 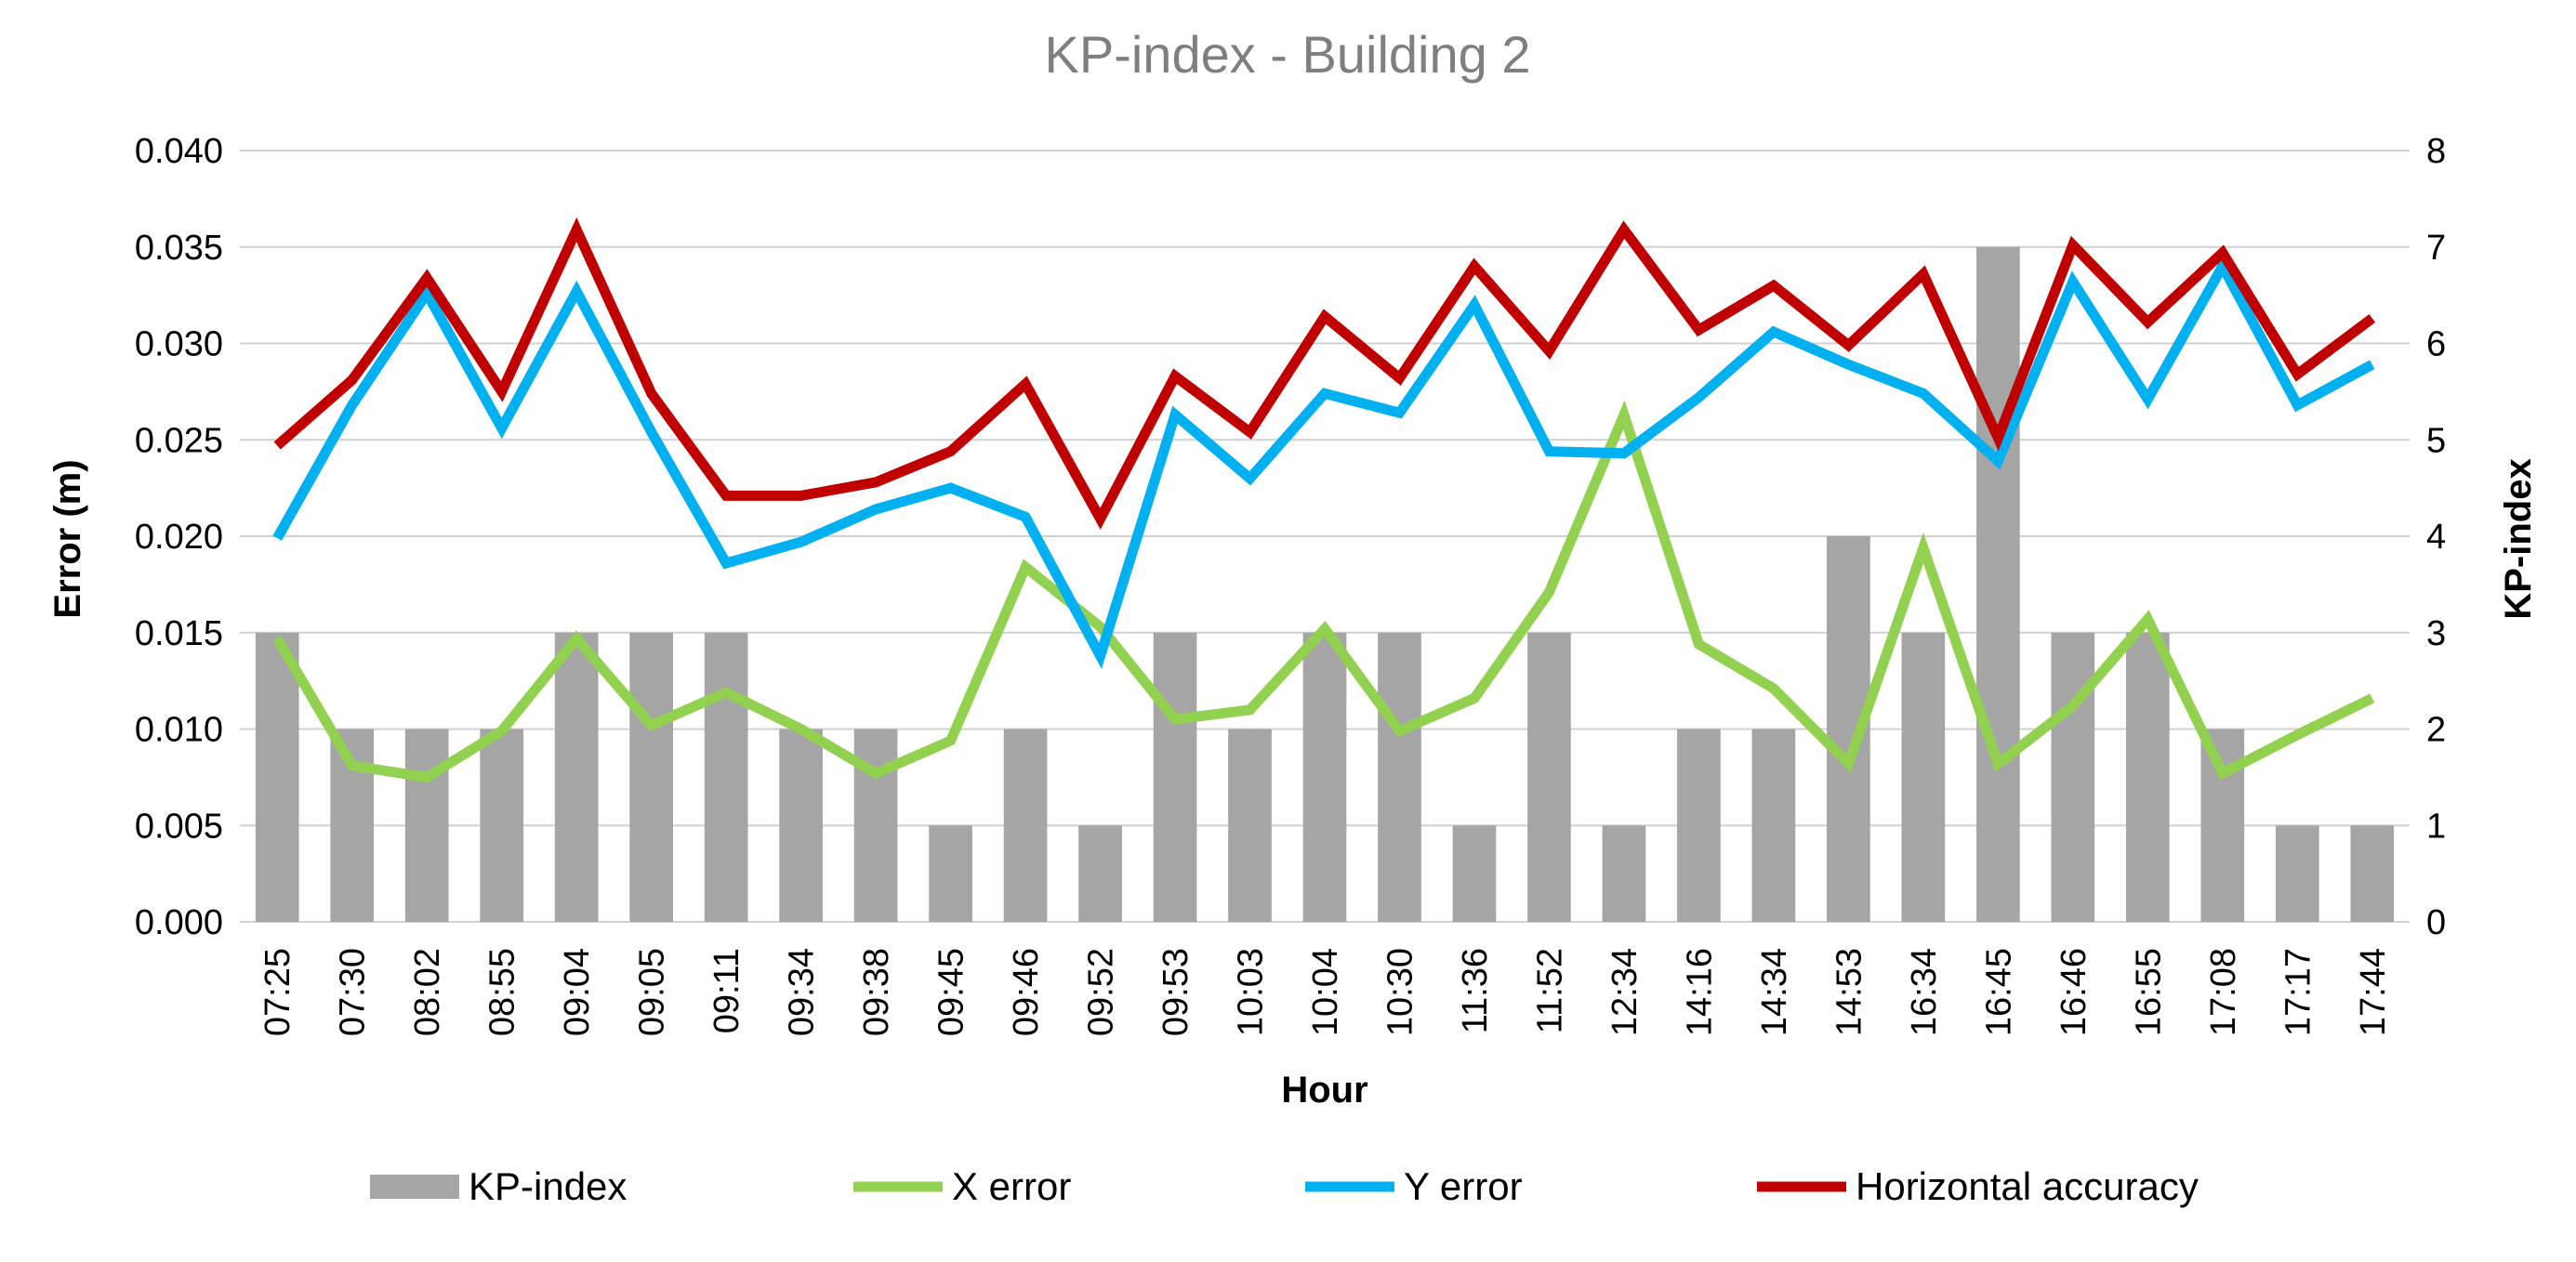 What do you see at coordinates (427, 992) in the screenshot?
I see `x-tick-label: 08:02` at bounding box center [427, 992].